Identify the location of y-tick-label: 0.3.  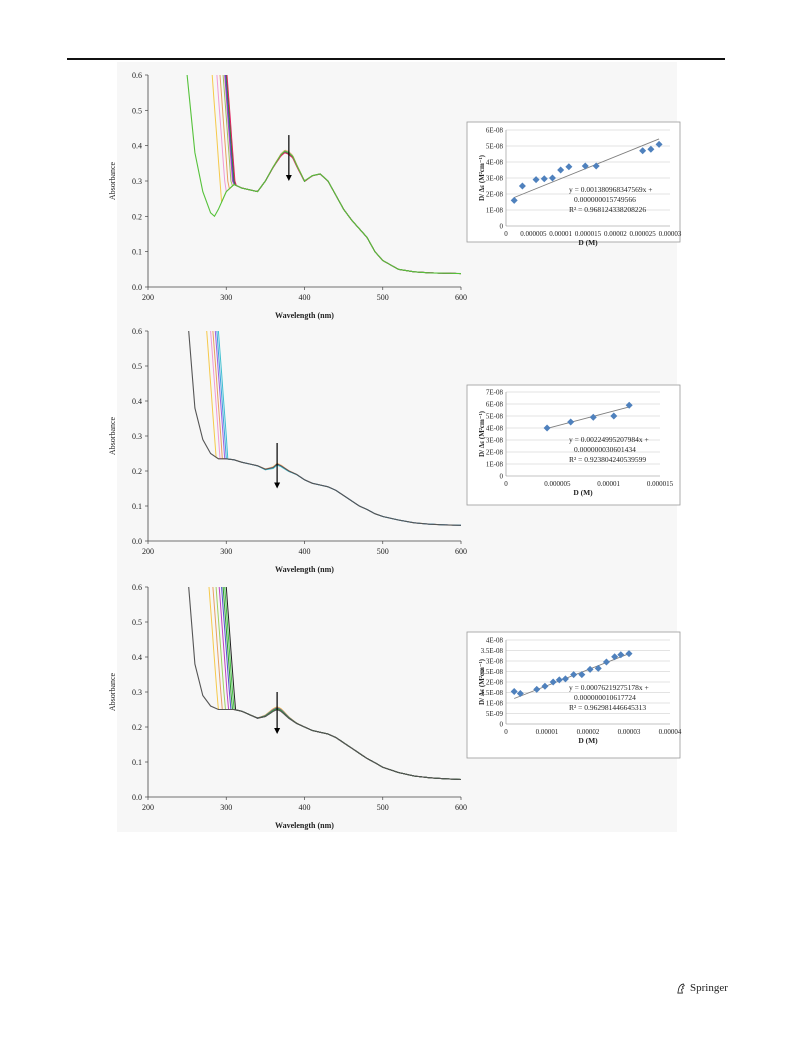
(137, 692).